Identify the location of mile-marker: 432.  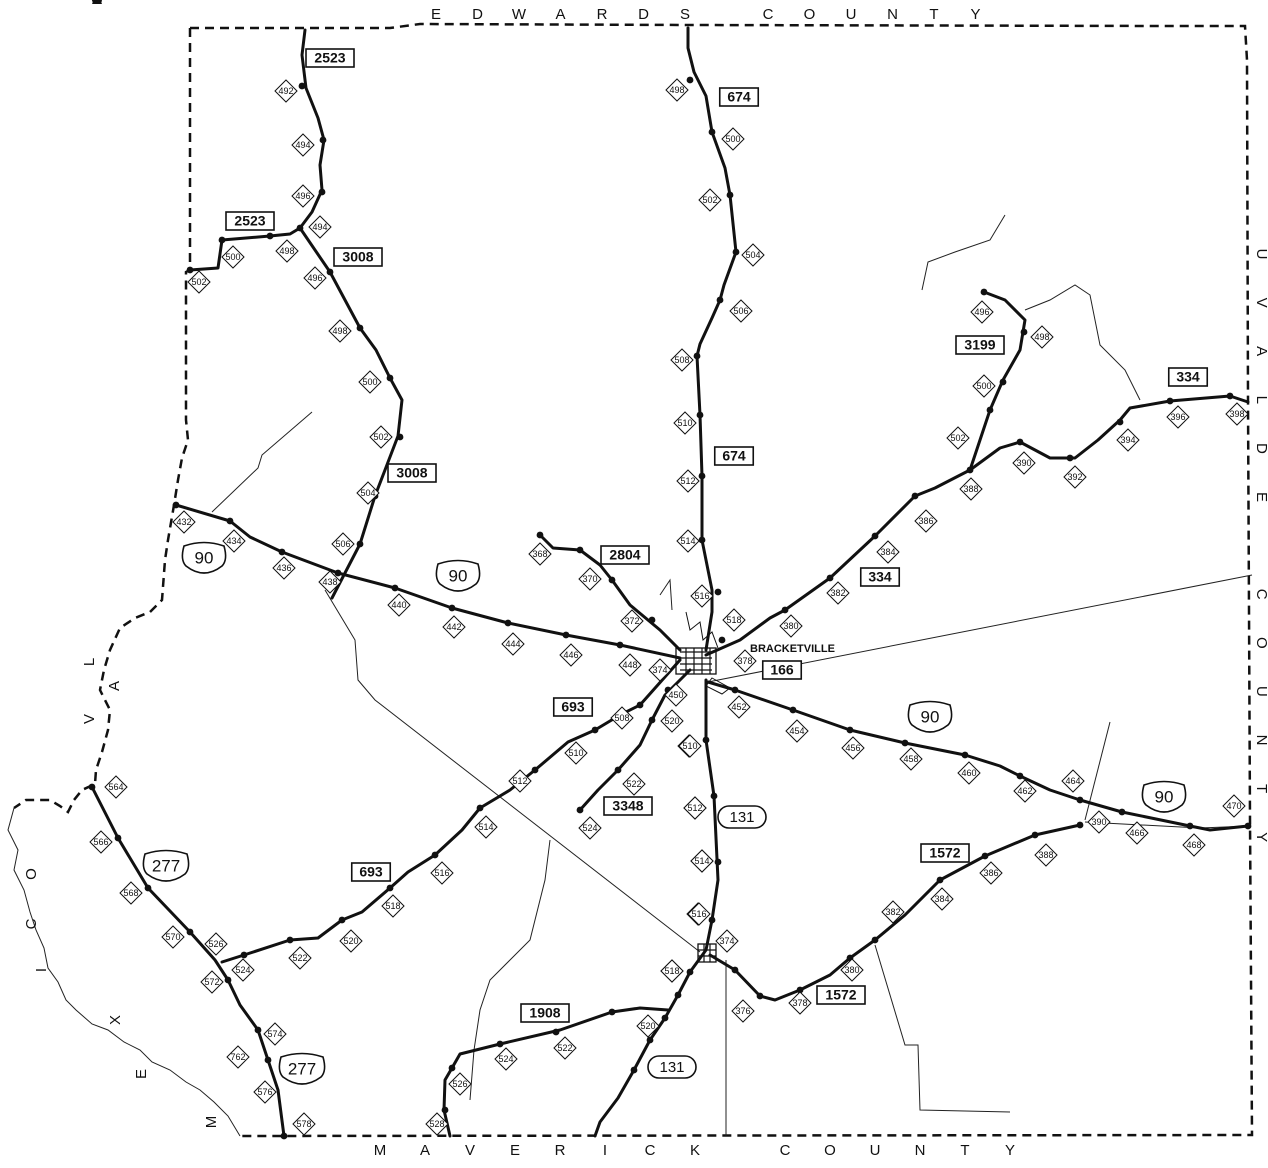
(184, 522).